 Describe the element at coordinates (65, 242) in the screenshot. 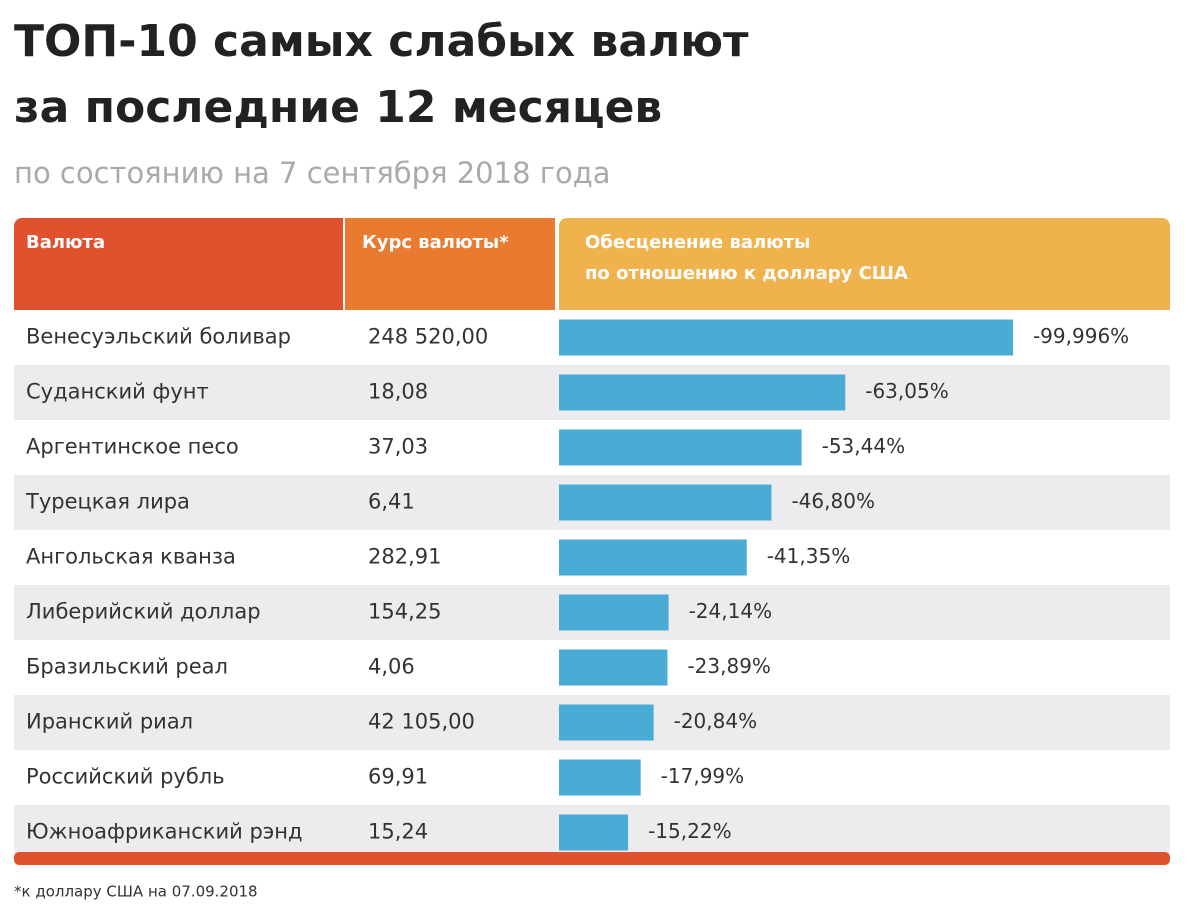

I see `header-text: Валюта` at that location.